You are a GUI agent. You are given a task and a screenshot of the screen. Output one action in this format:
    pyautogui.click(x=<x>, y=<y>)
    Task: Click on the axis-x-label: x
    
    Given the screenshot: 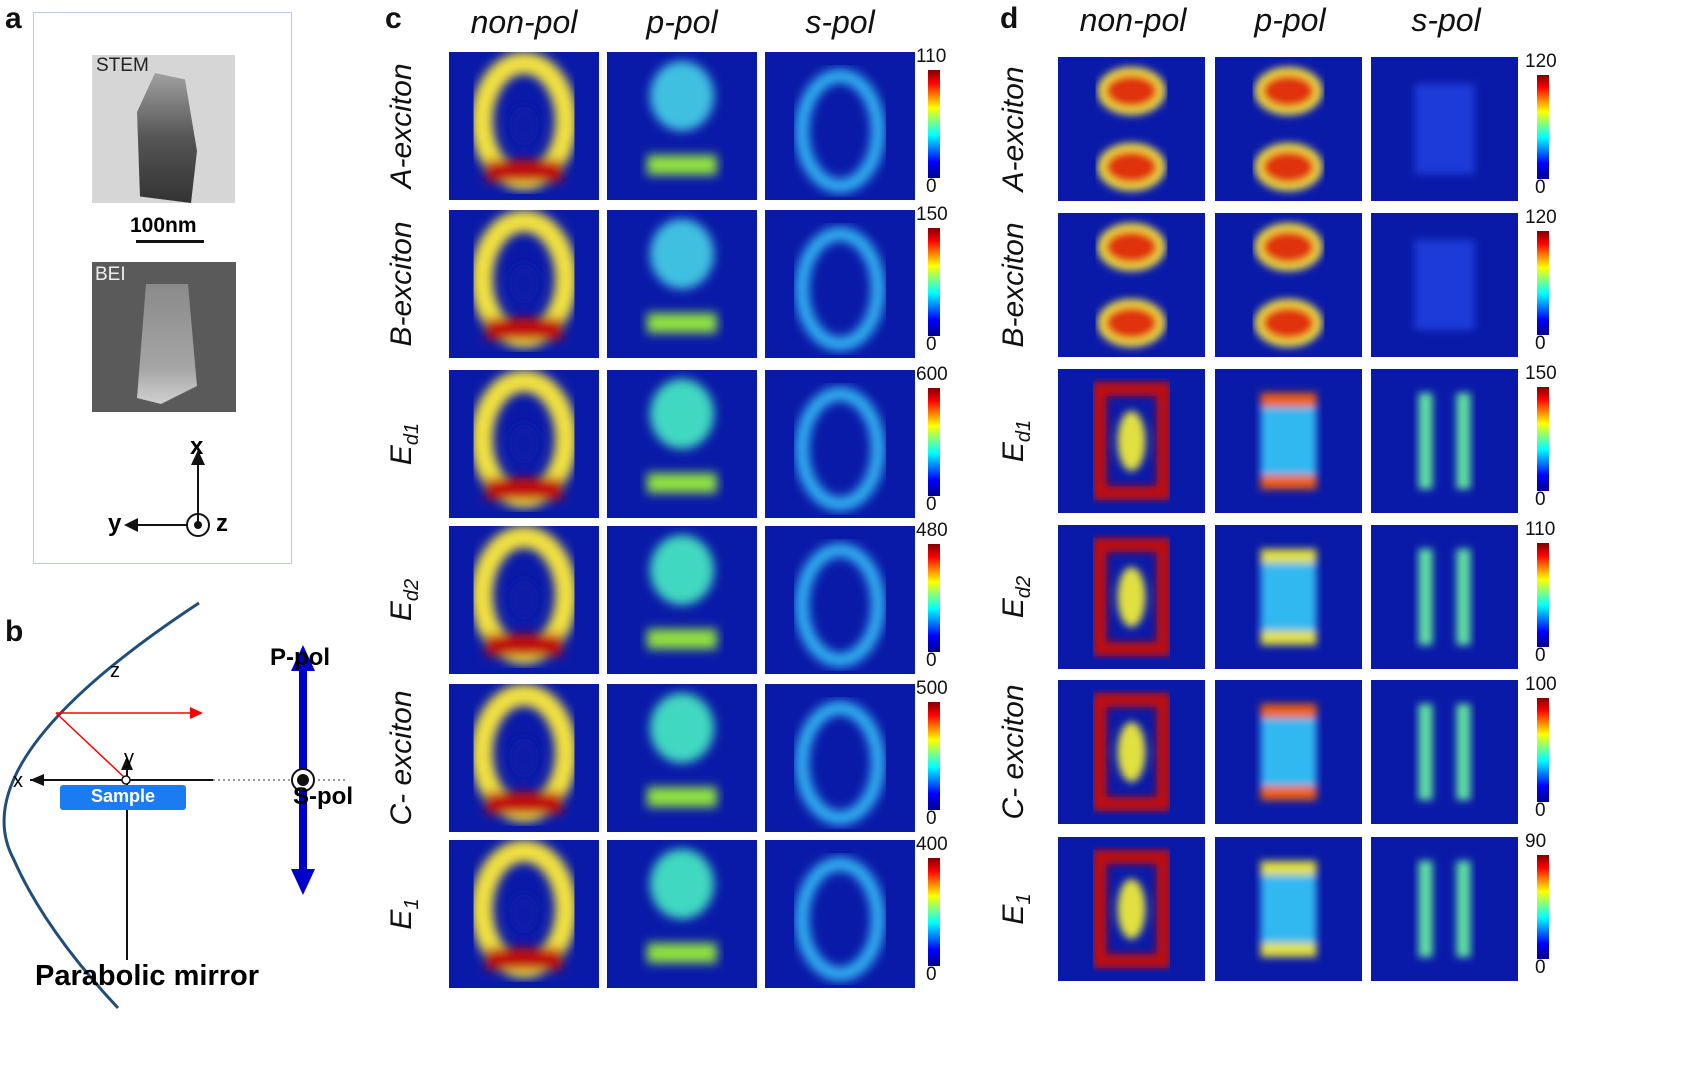 What is the action you would take?
    pyautogui.click(x=197, y=446)
    